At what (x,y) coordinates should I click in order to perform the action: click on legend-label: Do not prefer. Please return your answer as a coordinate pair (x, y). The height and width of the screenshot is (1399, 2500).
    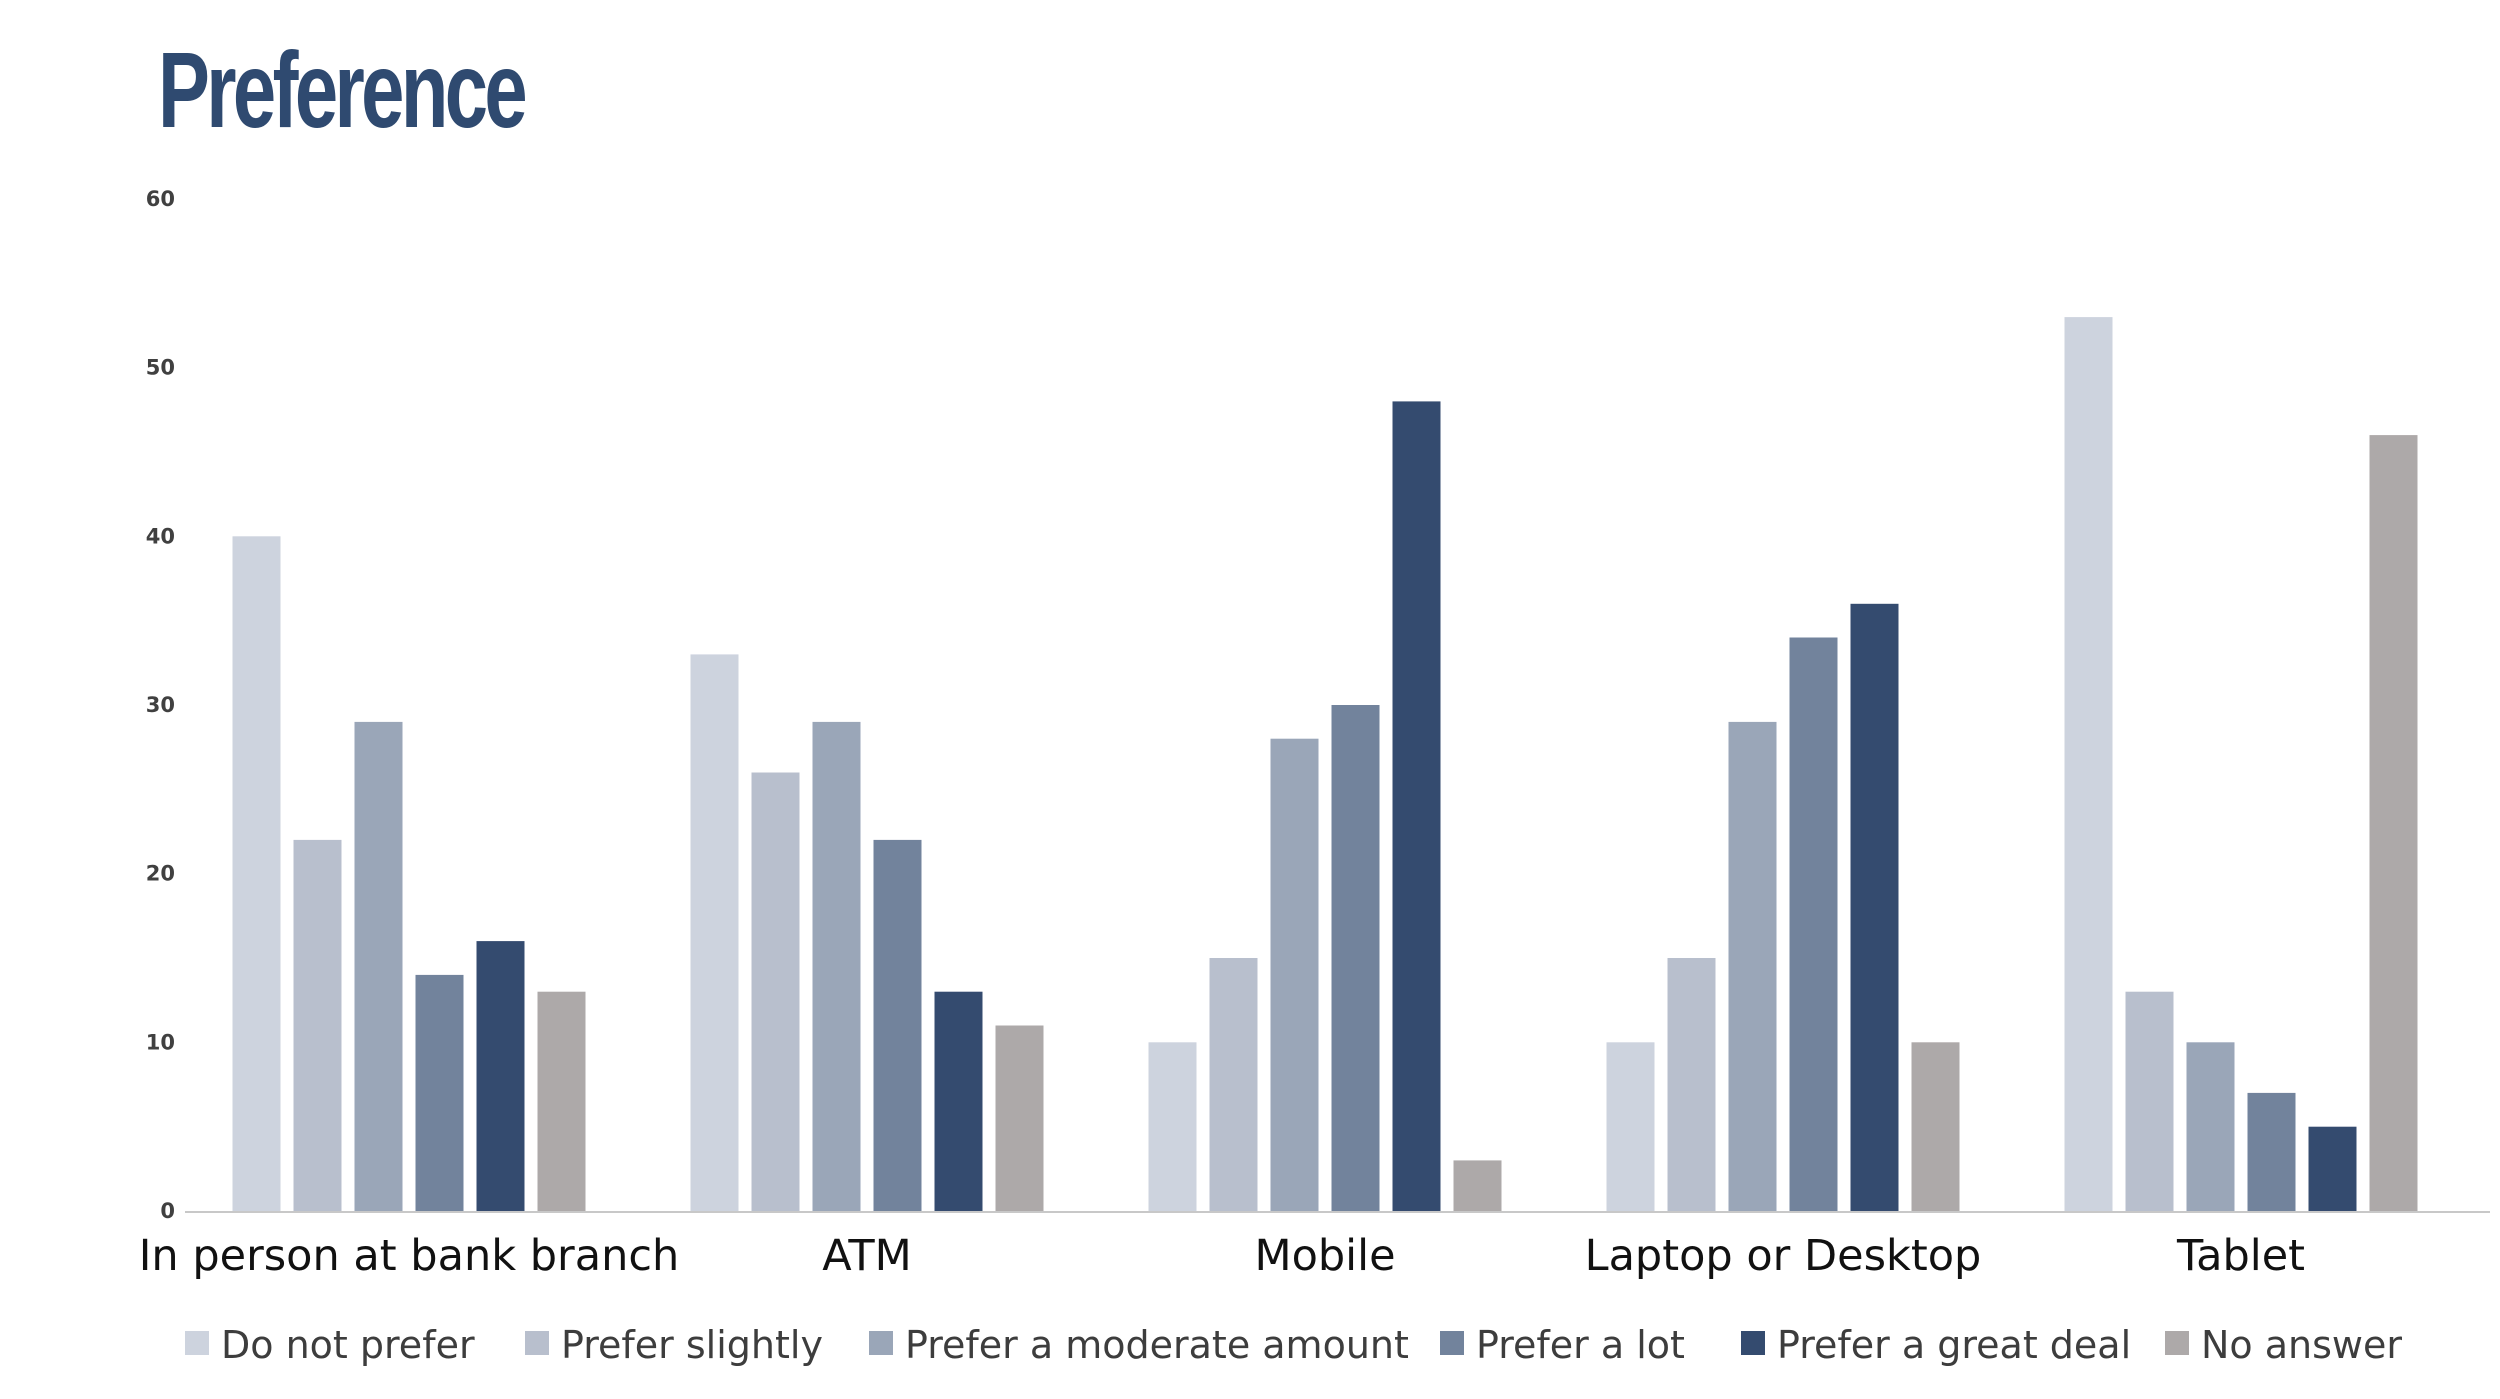
    Looking at the image, I should click on (348, 1345).